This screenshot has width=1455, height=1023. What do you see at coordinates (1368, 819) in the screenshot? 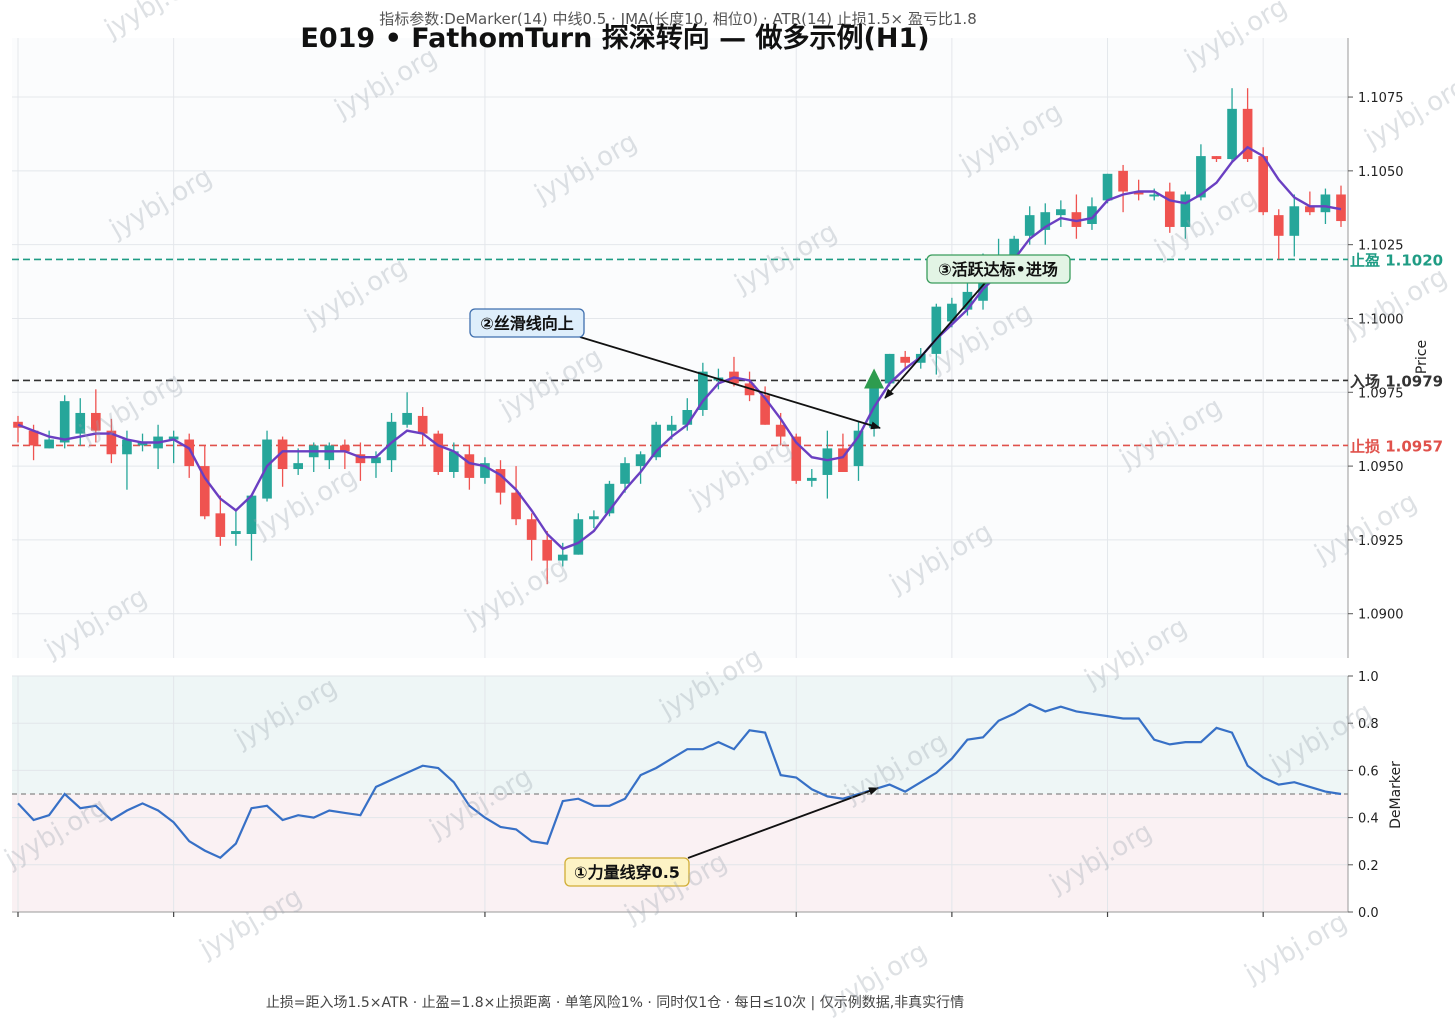
I see `demarker-tick-label: 0.4` at bounding box center [1368, 819].